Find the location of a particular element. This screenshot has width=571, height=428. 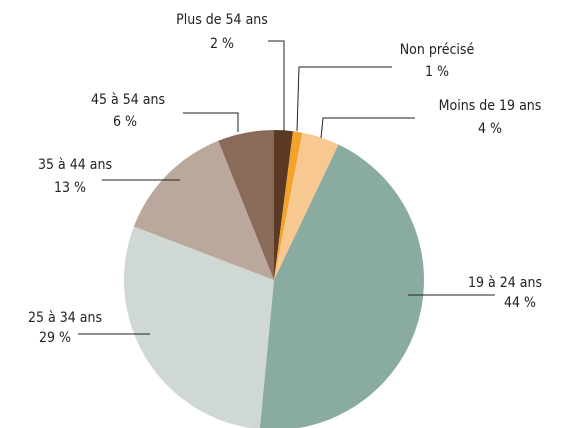

slice-label: 19 à 24 ans is located at coordinates (505, 283).